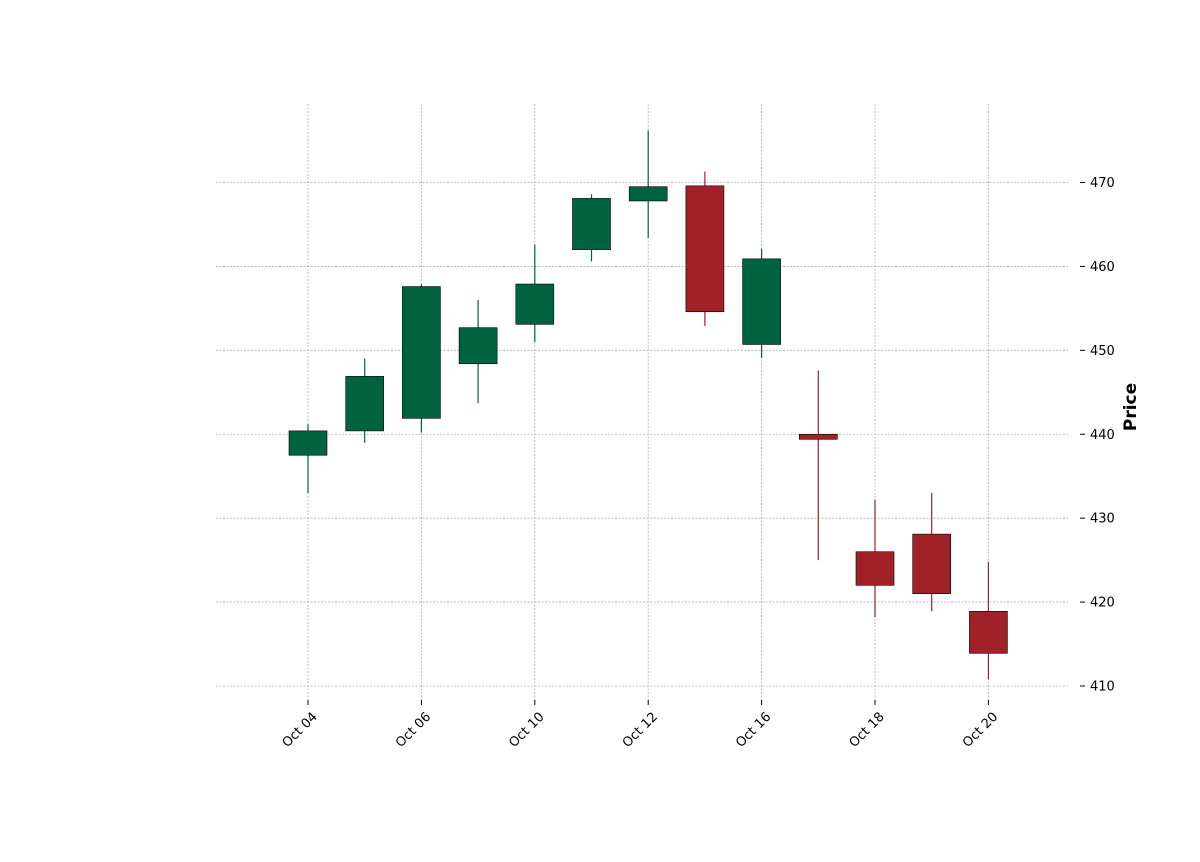  I want to click on x-tick-label: Oct 06, so click(413, 730).